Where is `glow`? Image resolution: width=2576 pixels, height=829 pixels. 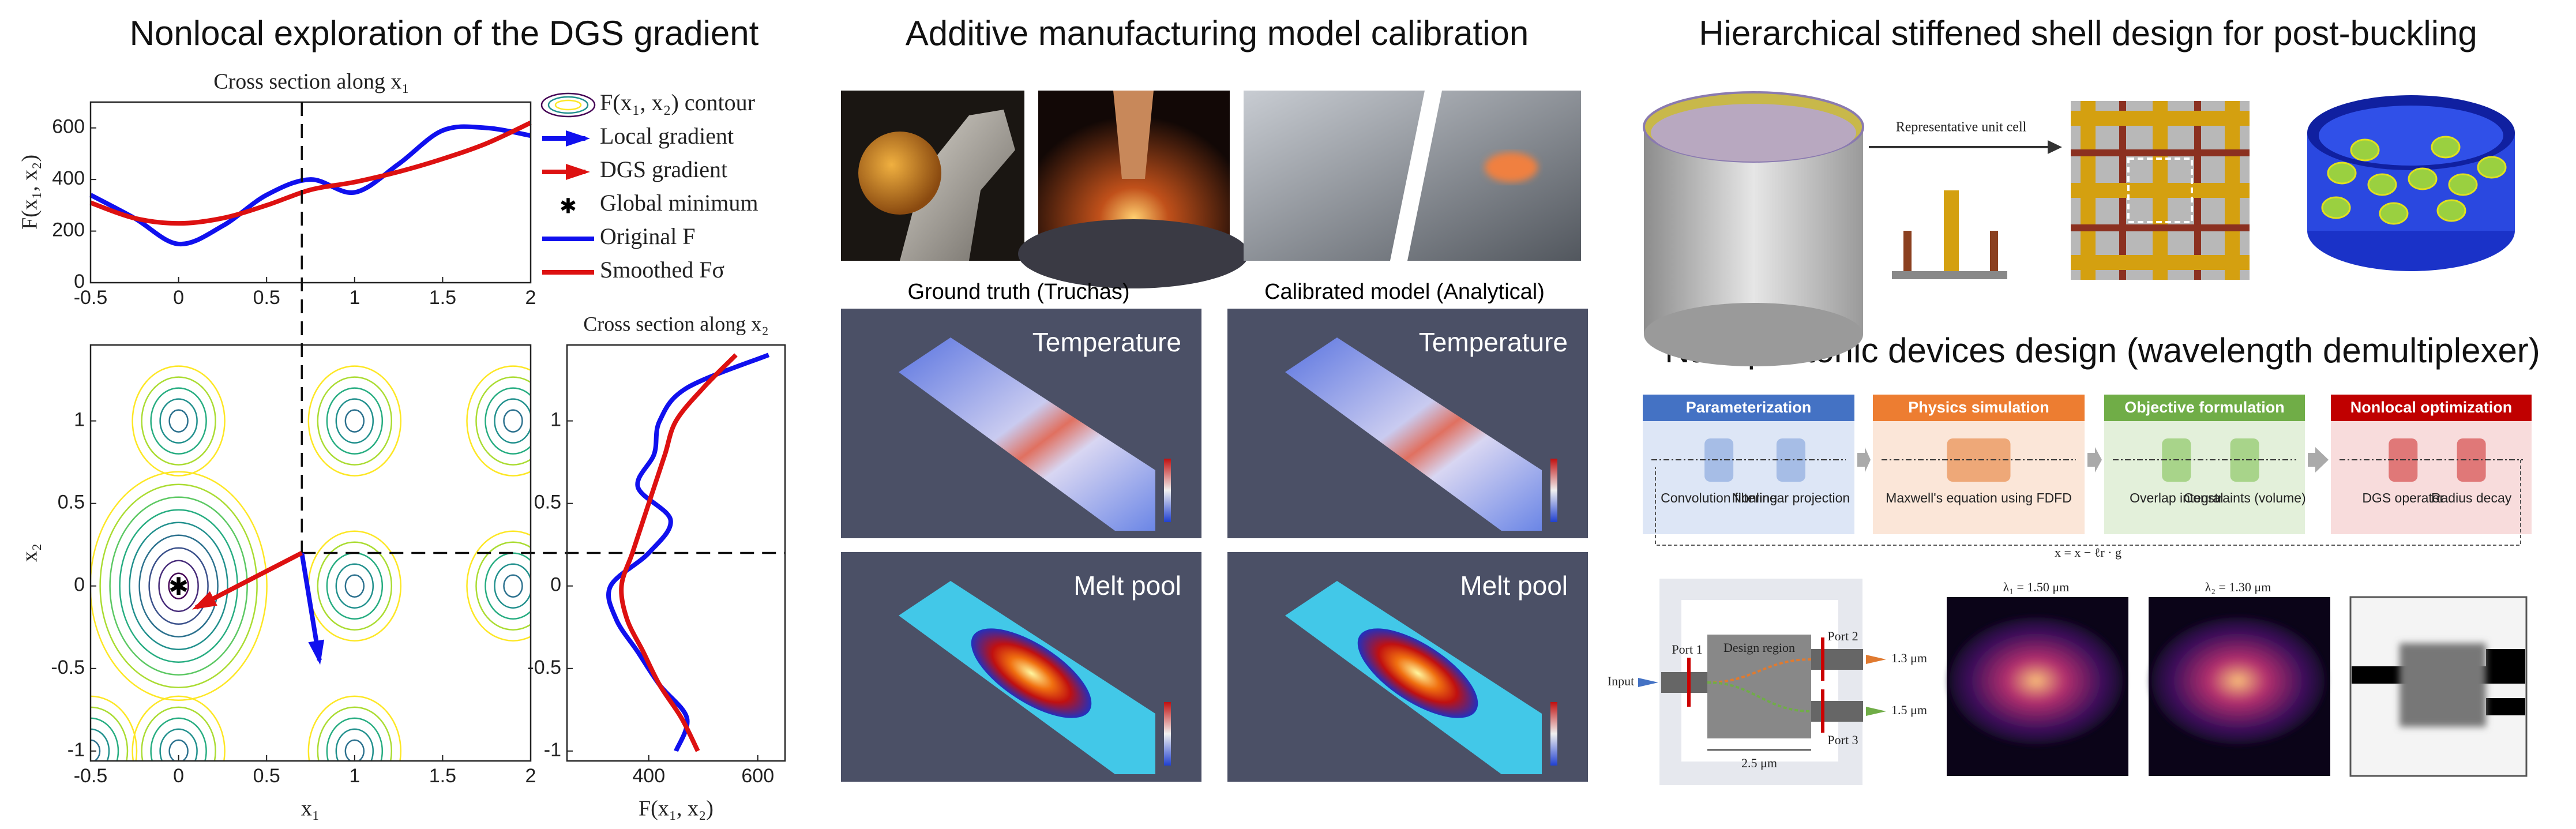 glow is located at coordinates (1511, 167).